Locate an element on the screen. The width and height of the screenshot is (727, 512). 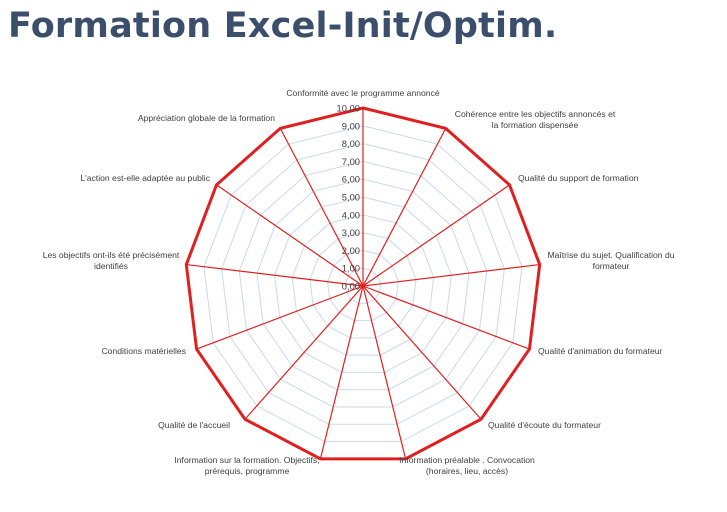
tick-label: 7,00 is located at coordinates (351, 161).